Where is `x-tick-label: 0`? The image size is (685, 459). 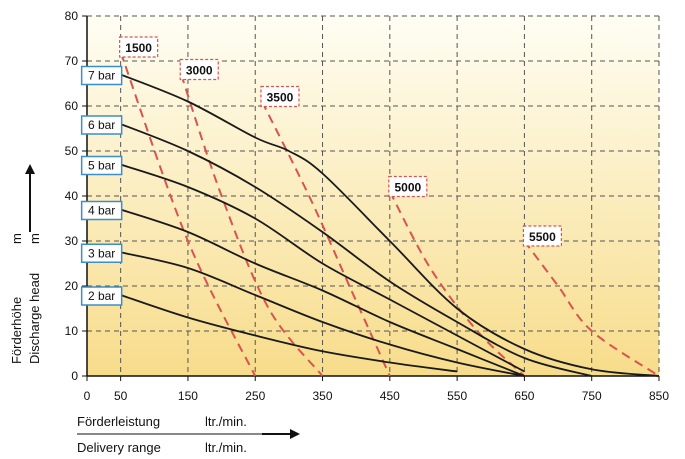 x-tick-label: 0 is located at coordinates (87, 396).